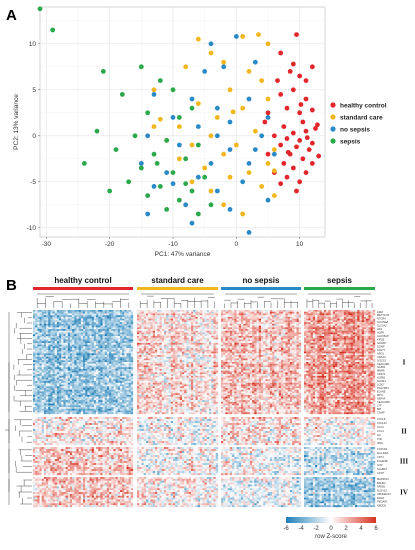 Image resolution: width=415 pixels, height=550 pixels. I want to click on group-color-bar, so click(339, 288).